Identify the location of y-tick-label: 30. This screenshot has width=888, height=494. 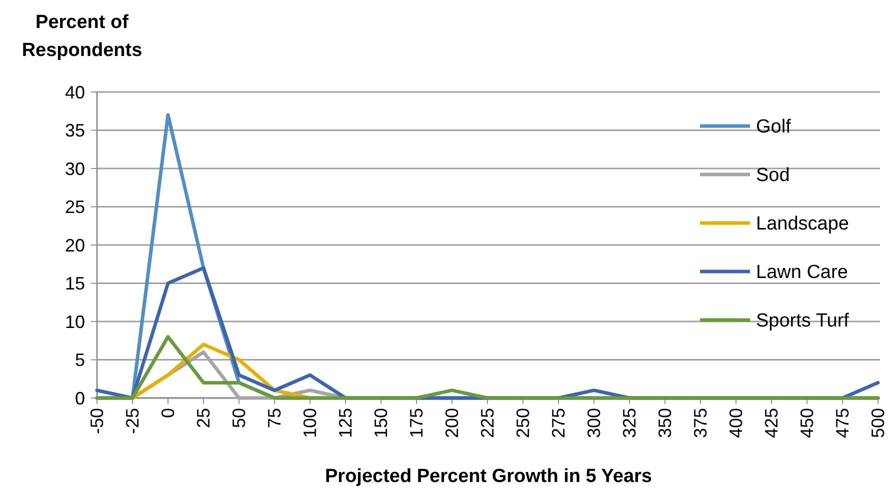
(74, 168).